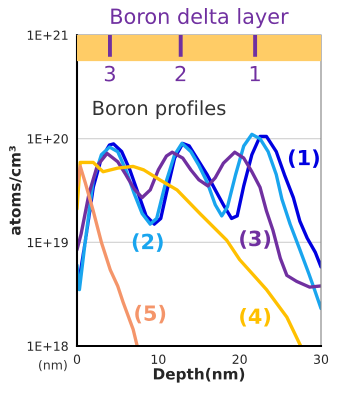 Image resolution: width=343 pixels, height=402 pixels. I want to click on x-axis-title: Depth(nm), so click(199, 375).